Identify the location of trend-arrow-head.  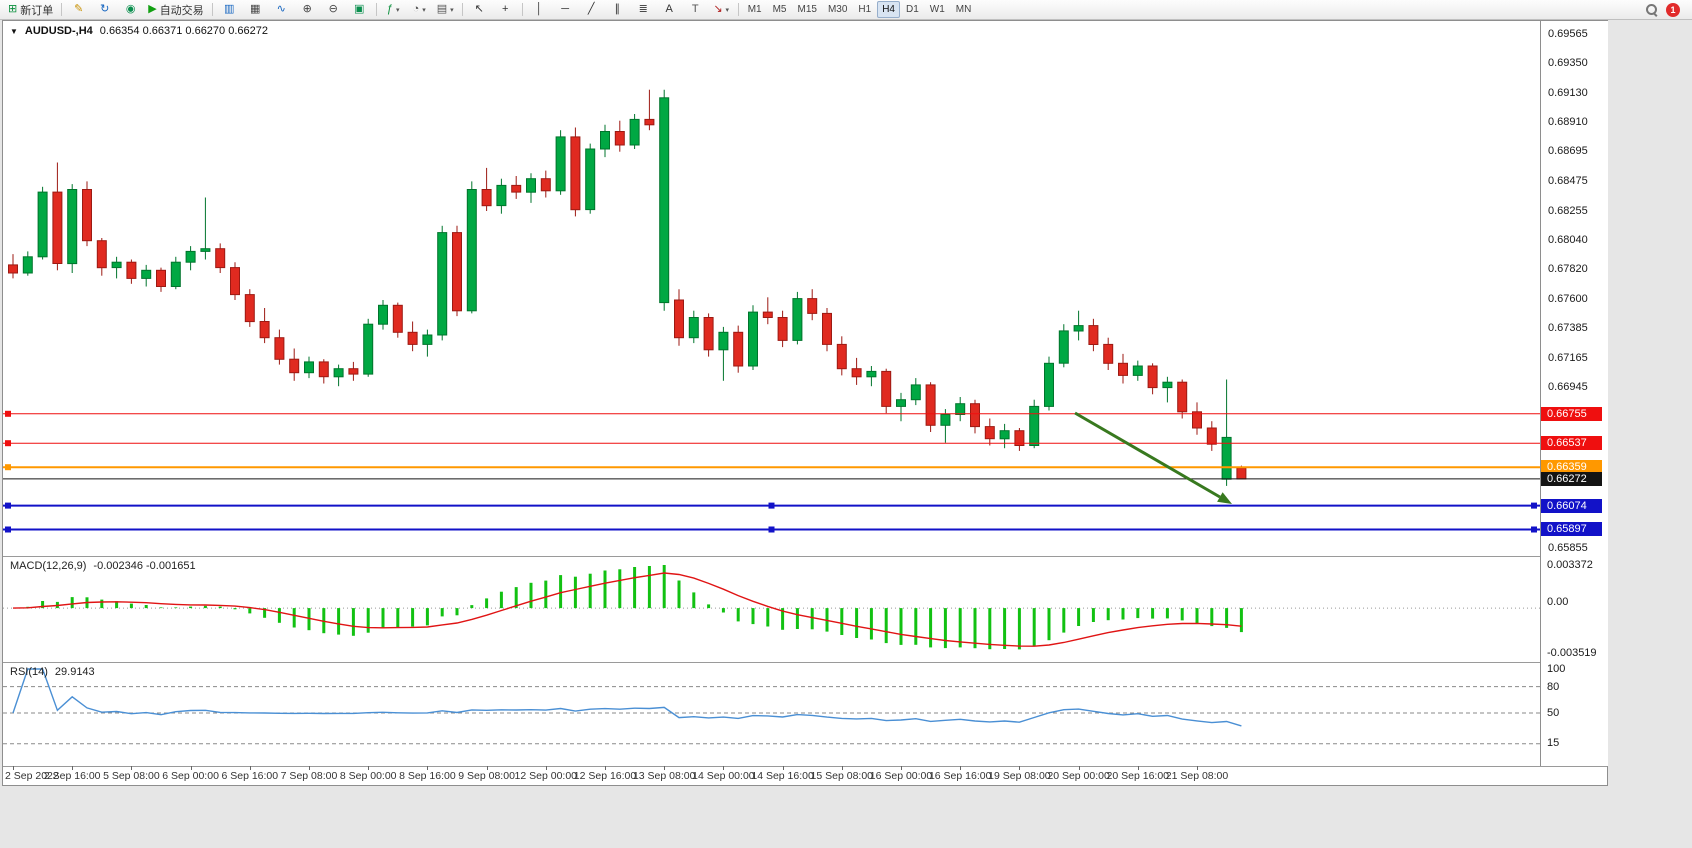
(1224, 498).